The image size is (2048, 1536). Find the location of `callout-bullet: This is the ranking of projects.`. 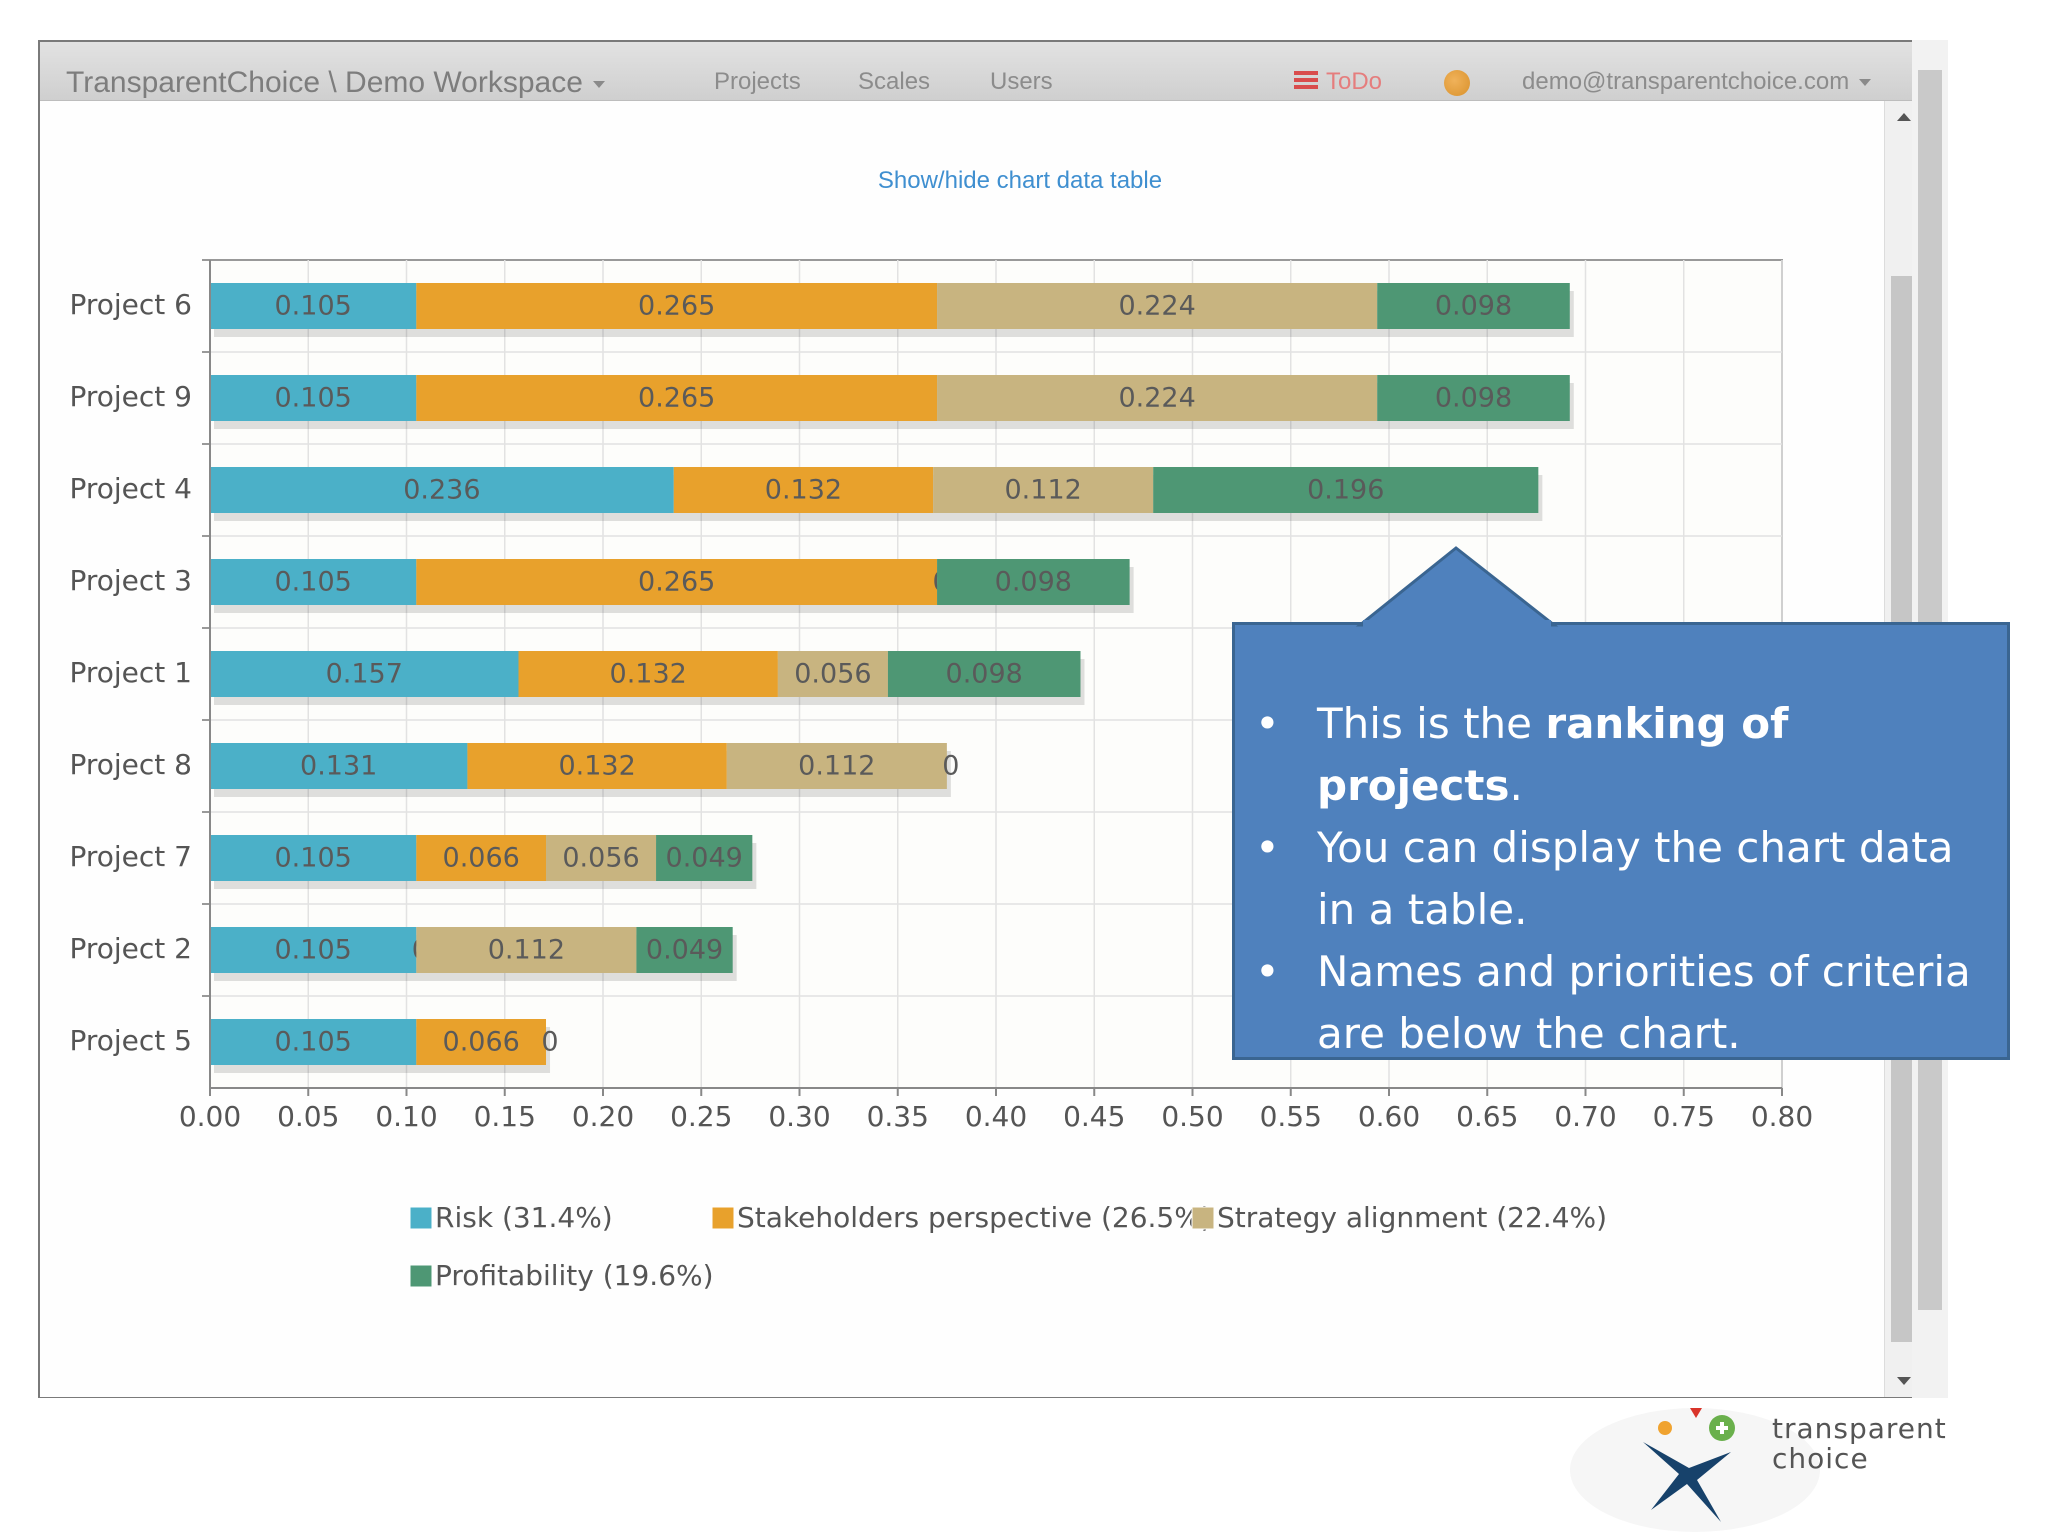

callout-bullet: This is the ranking of projects. is located at coordinates (1621, 755).